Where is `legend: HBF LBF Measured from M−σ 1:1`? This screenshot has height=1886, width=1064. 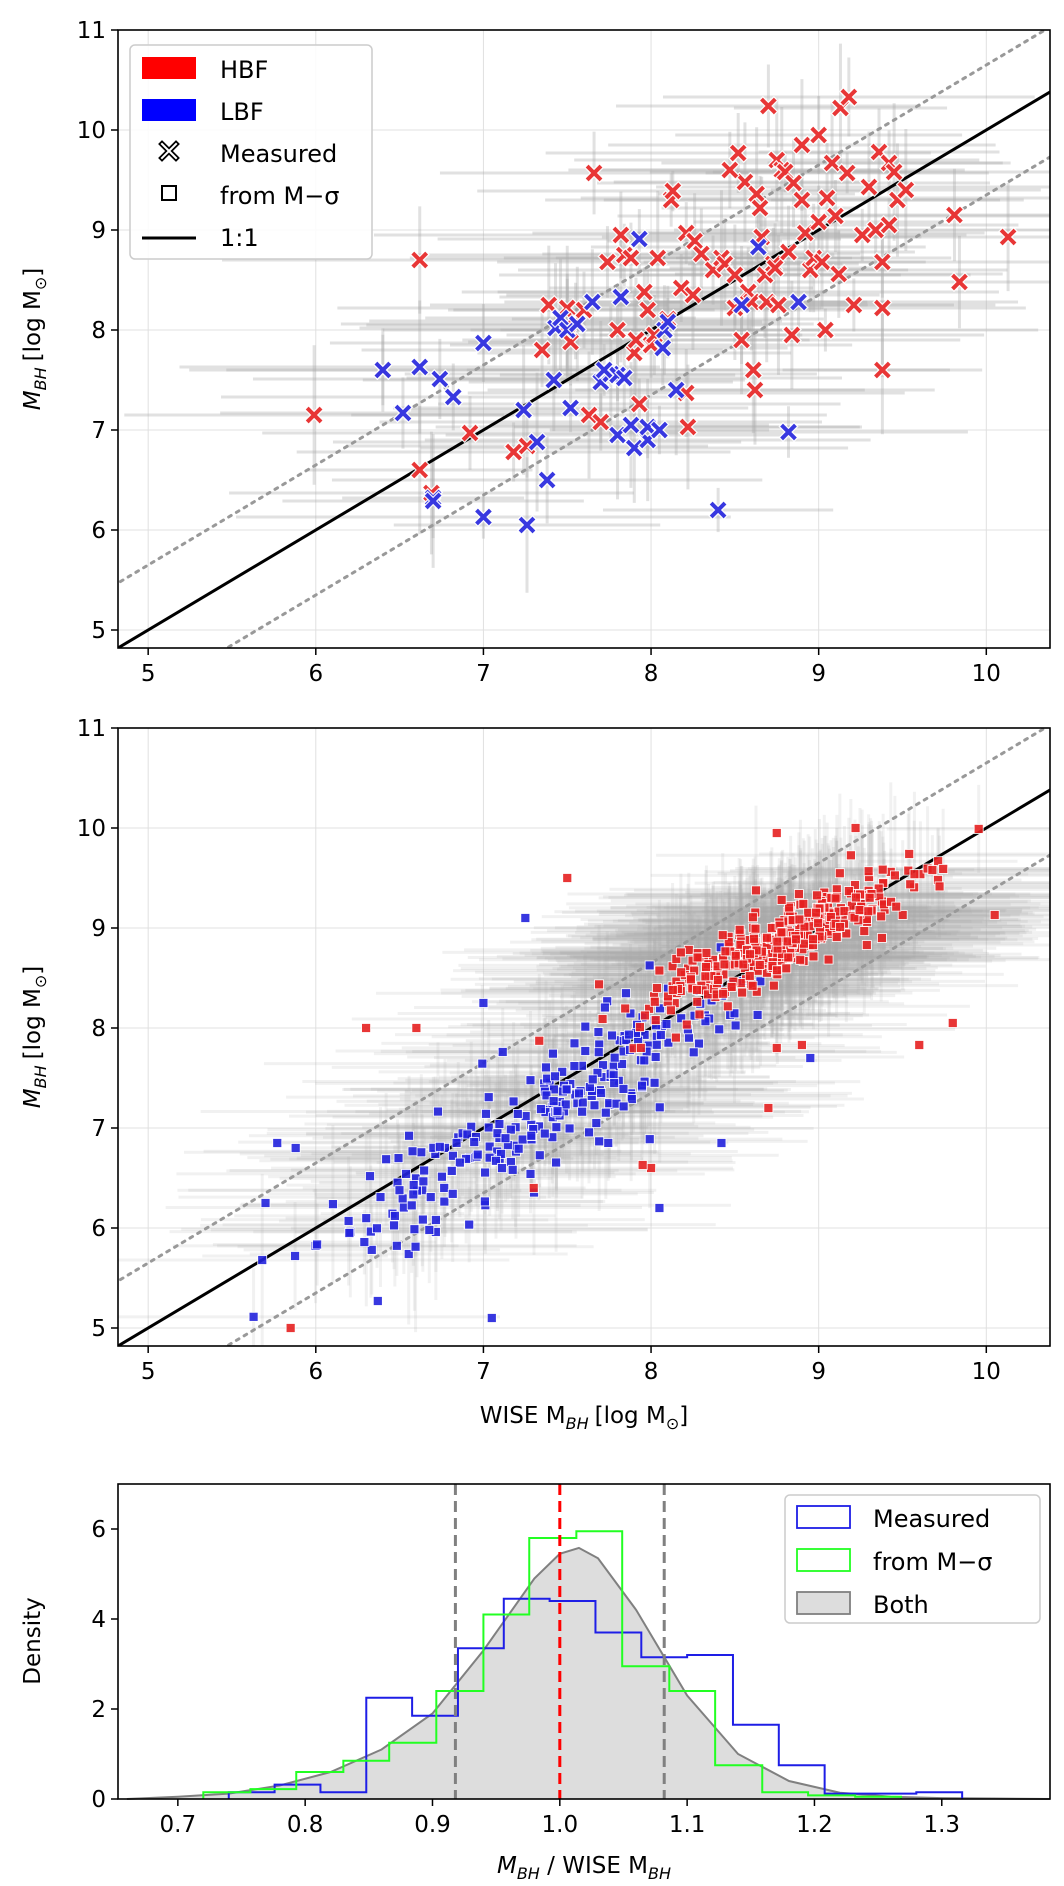
legend: HBF LBF Measured from M−σ 1:1 is located at coordinates (251, 152).